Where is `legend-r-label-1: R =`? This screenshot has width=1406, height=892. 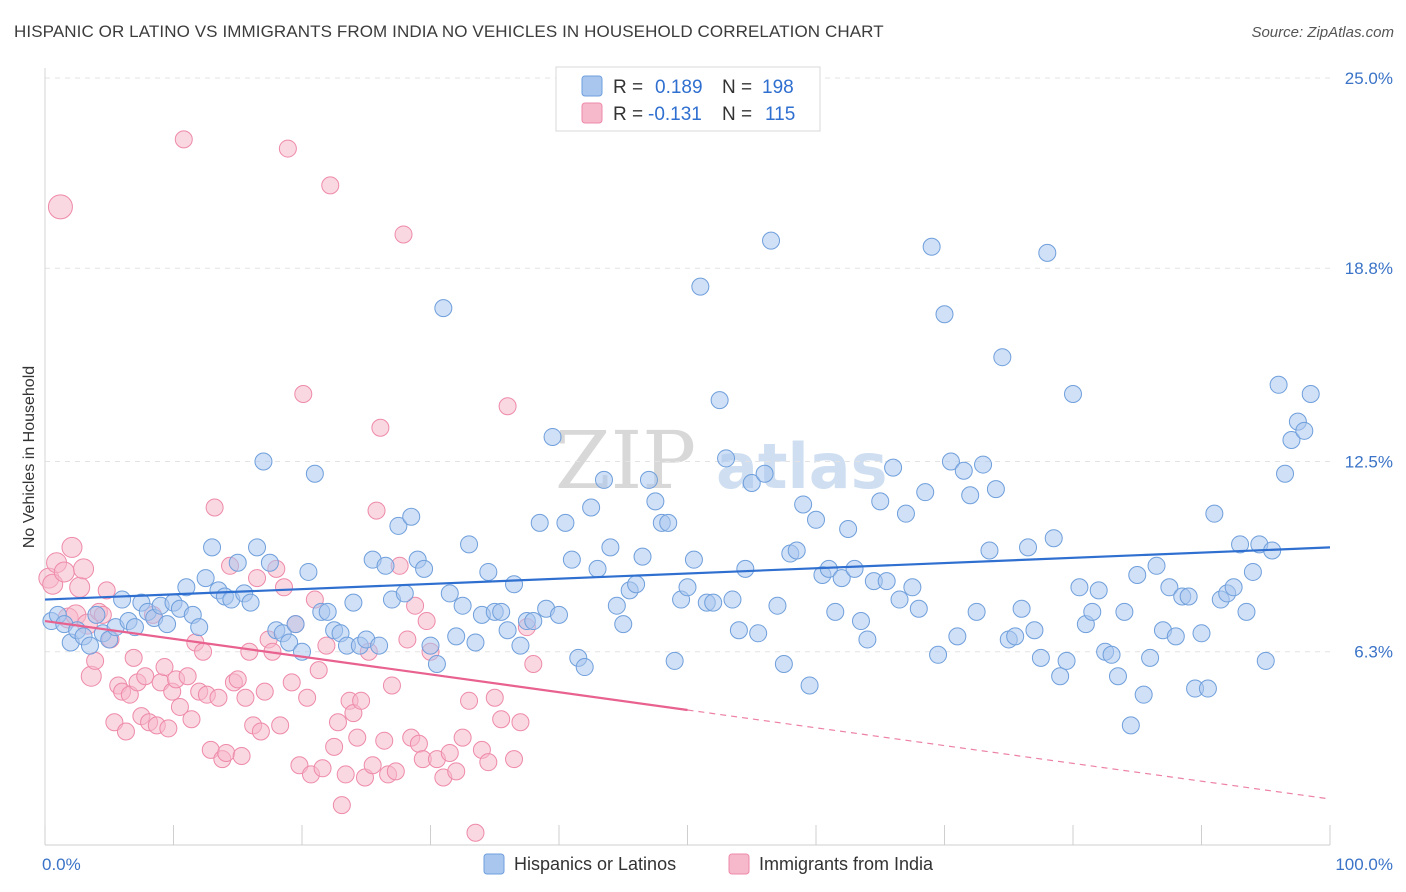 legend-r-label-1: R = is located at coordinates (628, 87).